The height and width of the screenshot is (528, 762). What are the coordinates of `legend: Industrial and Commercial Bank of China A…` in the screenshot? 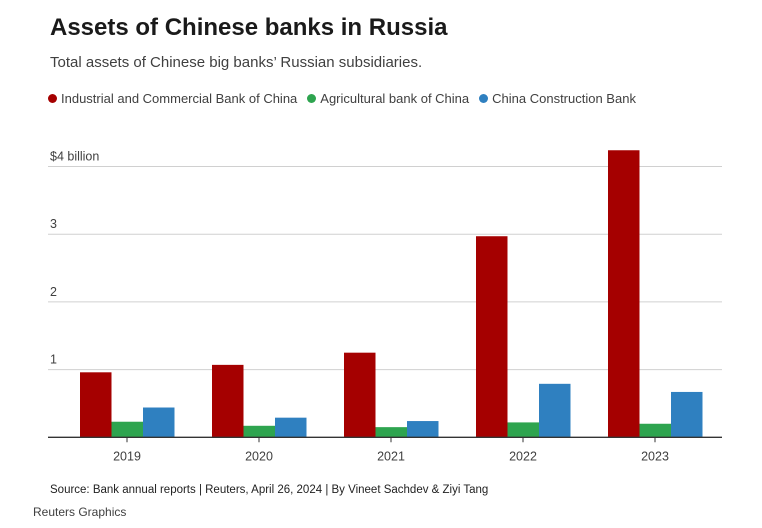 It's located at (342, 98).